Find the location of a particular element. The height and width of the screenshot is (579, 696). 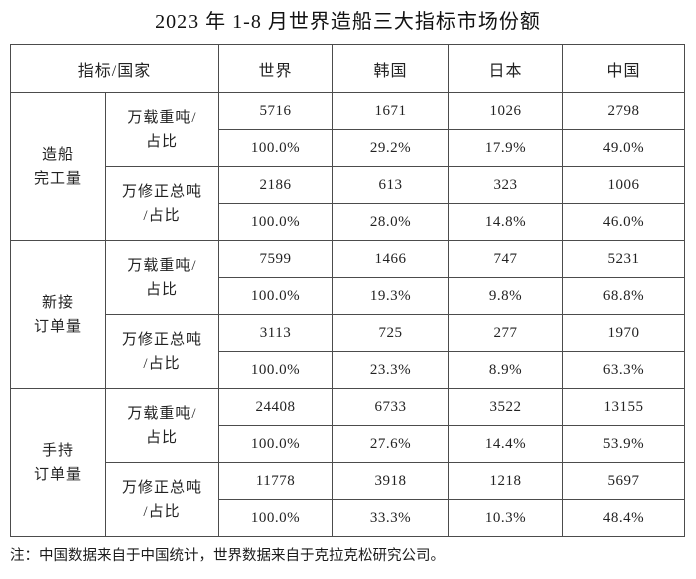

share-cell: 29.2% is located at coordinates (391, 148).